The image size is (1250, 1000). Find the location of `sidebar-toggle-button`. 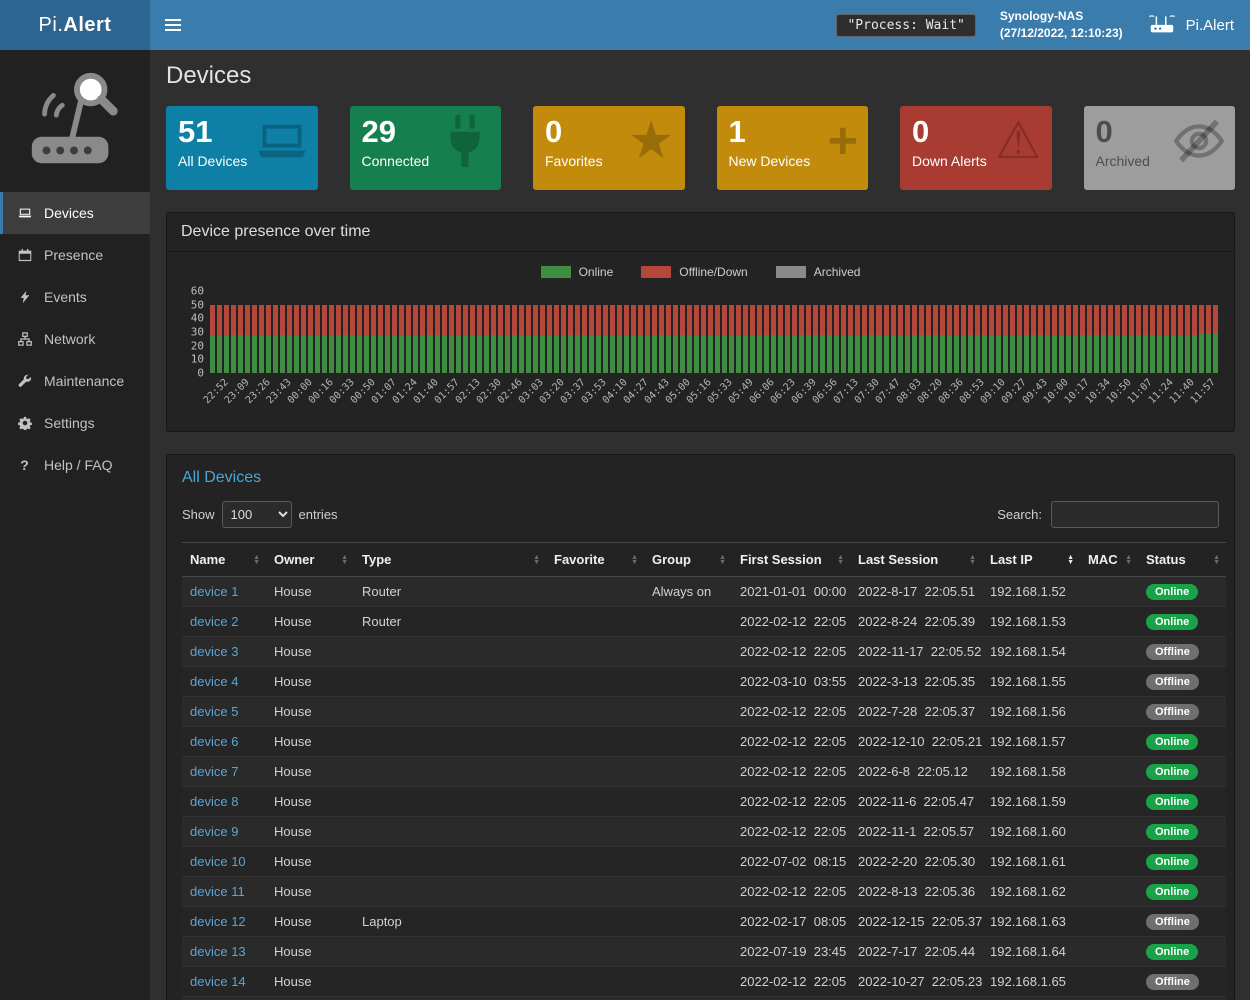

sidebar-toggle-button is located at coordinates (173, 25).